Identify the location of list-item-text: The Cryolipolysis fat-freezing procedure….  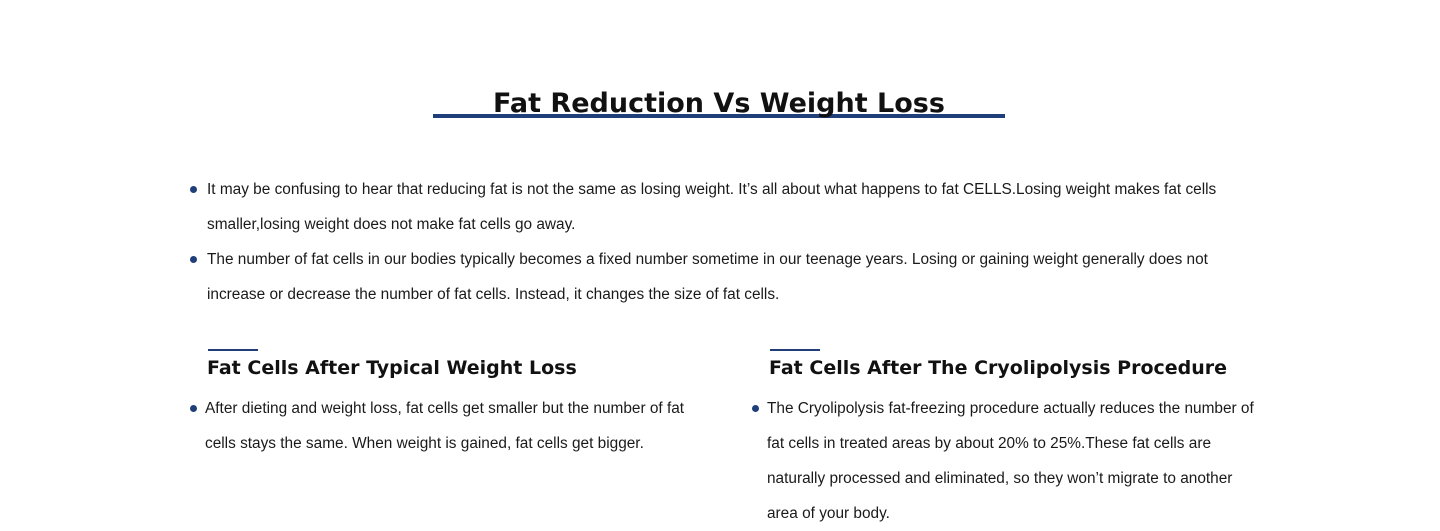
(1010, 461).